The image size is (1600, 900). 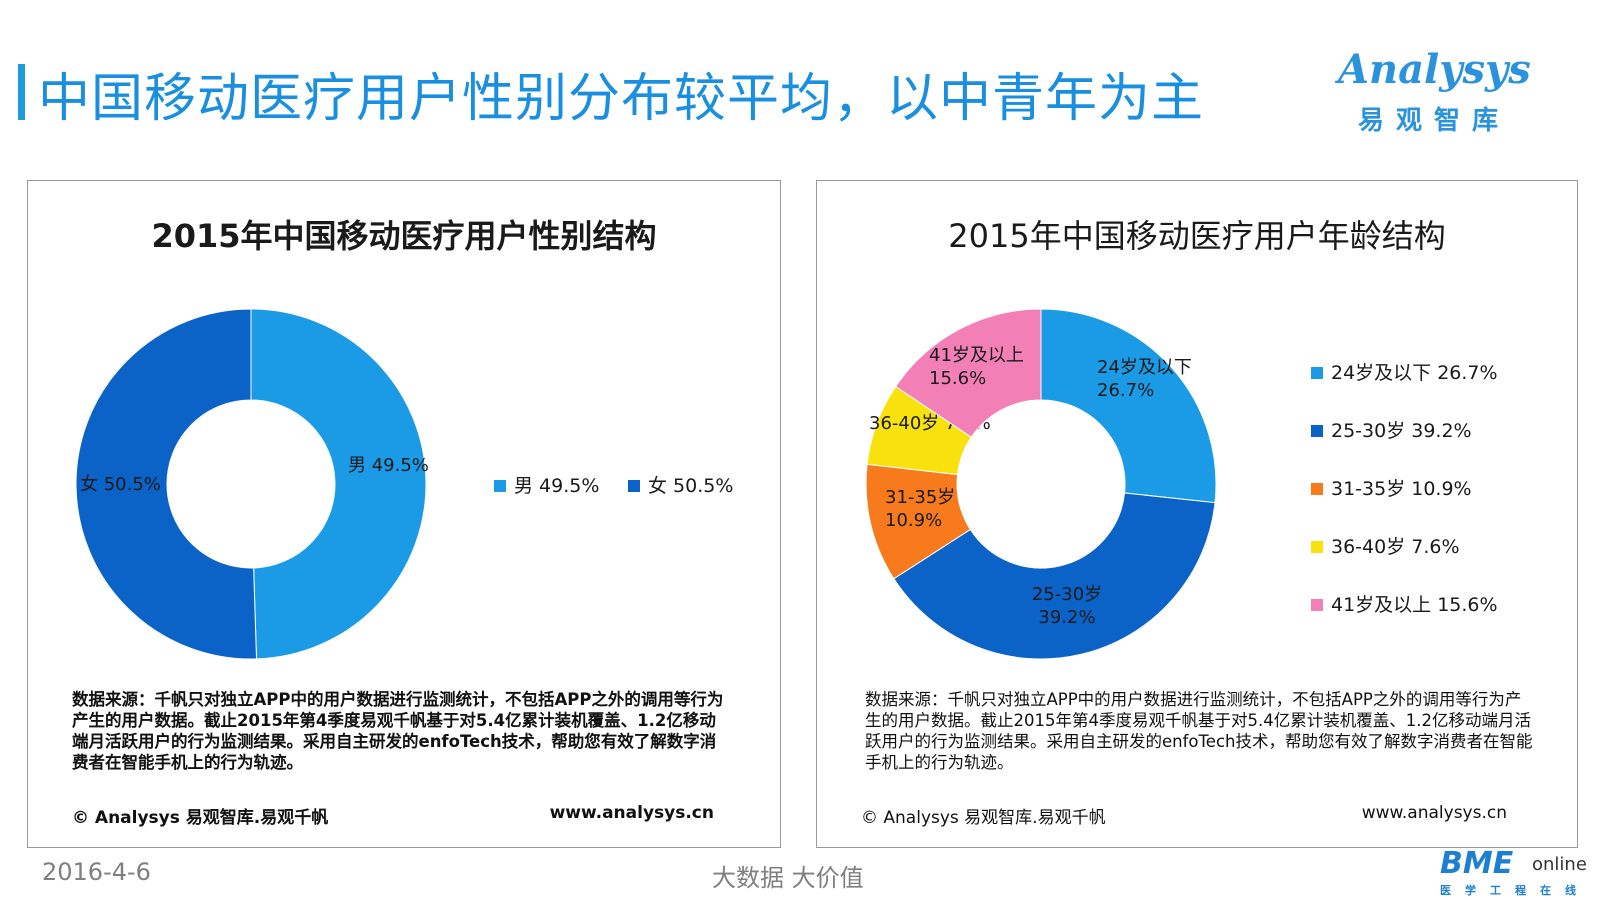 I want to click on analysys-logo: Analysys 易观智库, so click(x=1438, y=90).